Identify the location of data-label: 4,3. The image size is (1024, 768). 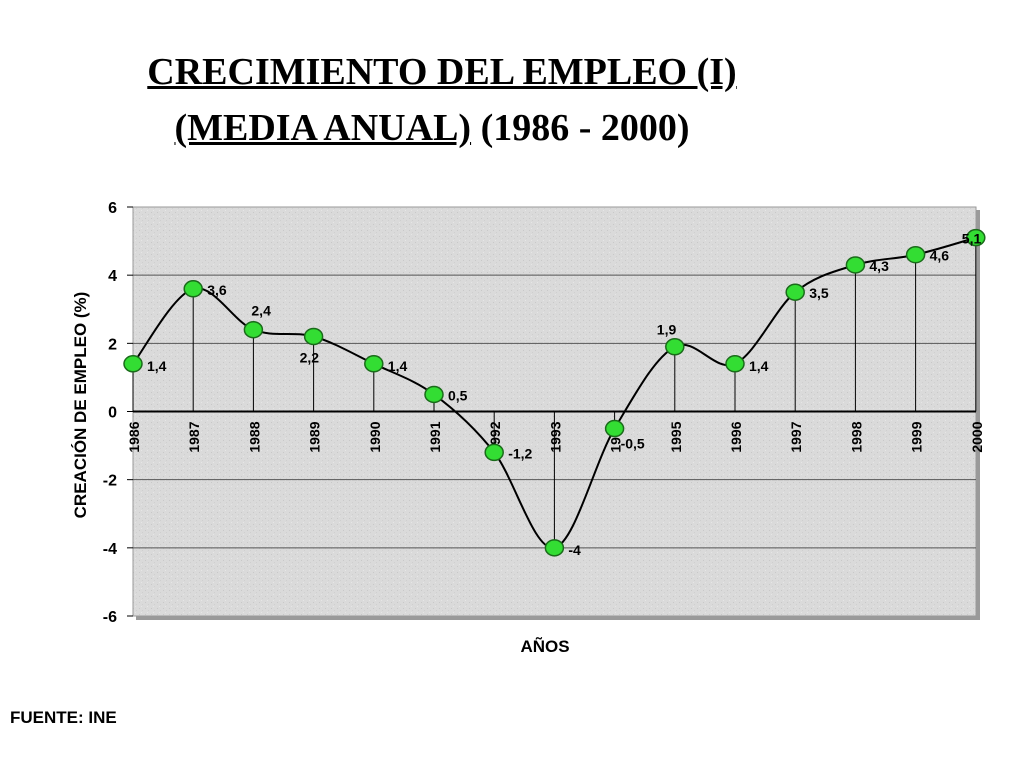
(879, 266).